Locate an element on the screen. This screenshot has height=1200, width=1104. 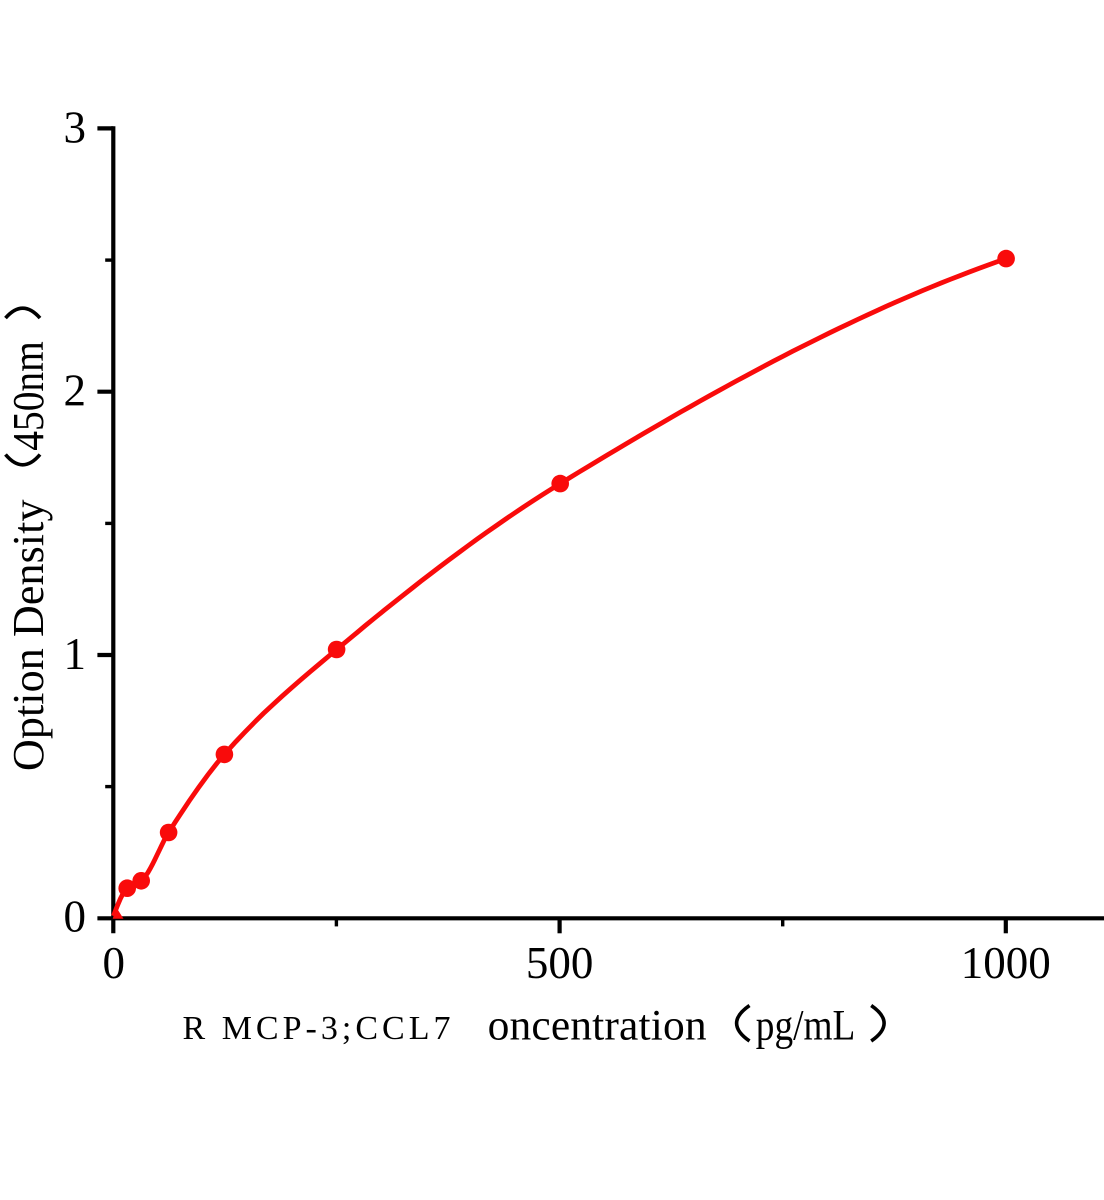
svg-text: 3 is located at coordinates (75, 127).